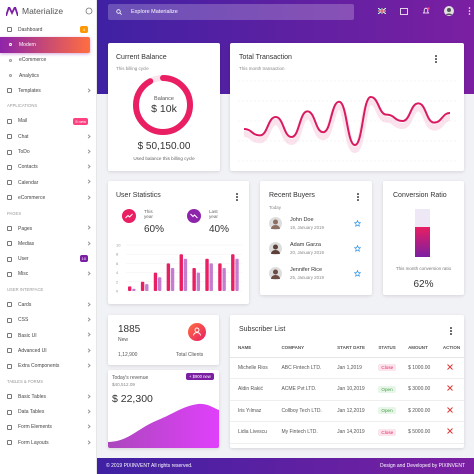  Describe the element at coordinates (12, 11) in the screenshot. I see `materialize-logo-icon` at that location.